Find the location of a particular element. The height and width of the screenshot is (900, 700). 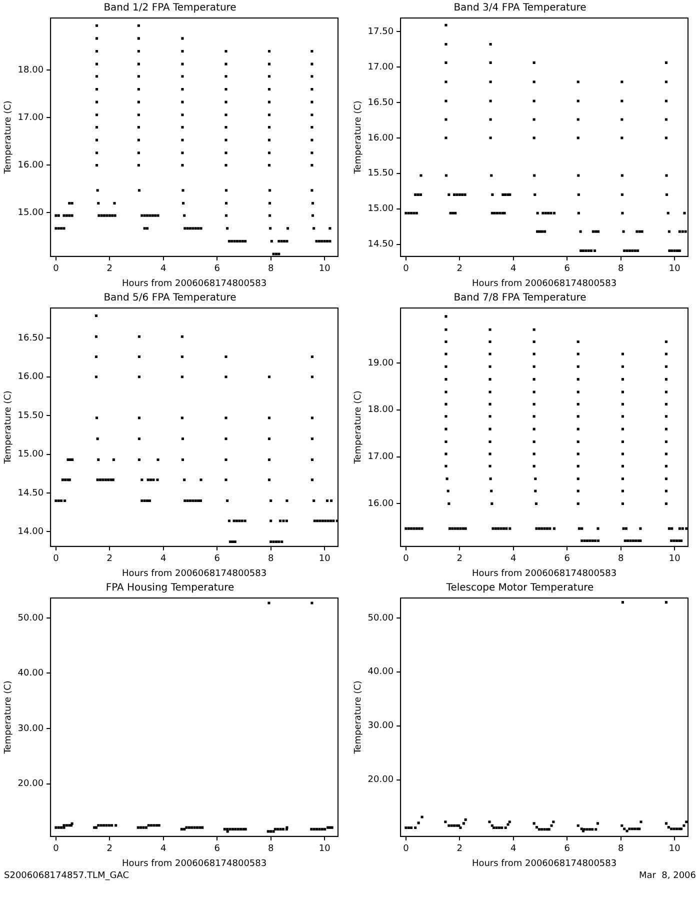

chart-title: Band 7/8 FPA Temperature is located at coordinates (520, 298).